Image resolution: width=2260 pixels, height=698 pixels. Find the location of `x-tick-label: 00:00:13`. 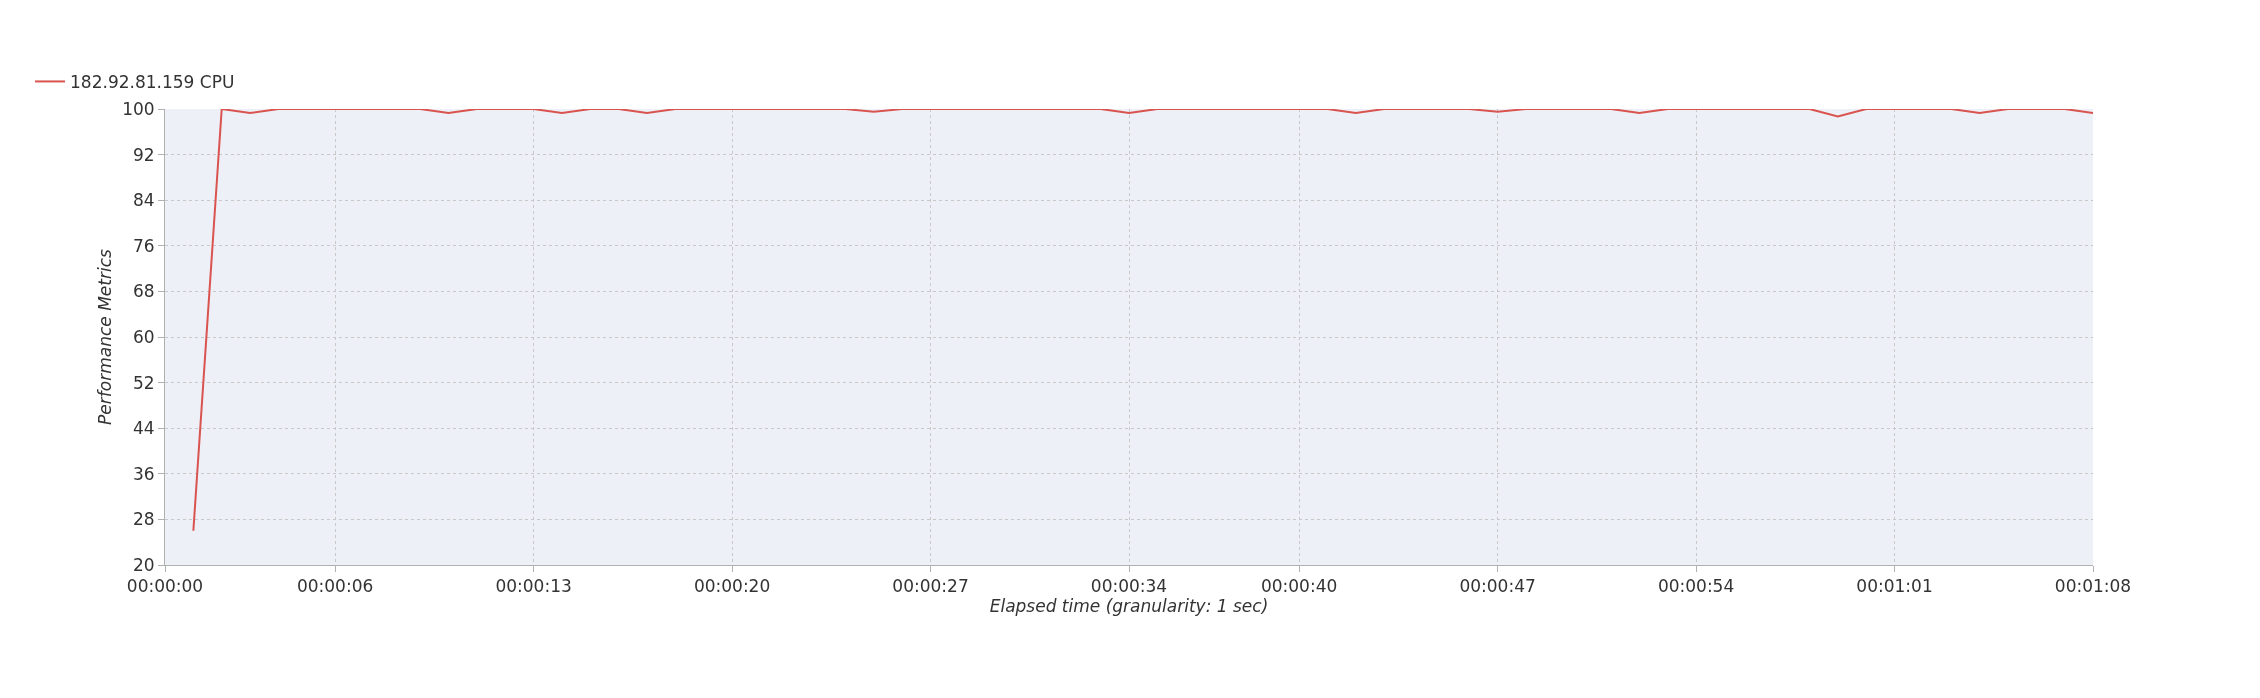

x-tick-label: 00:00:13 is located at coordinates (533, 586).